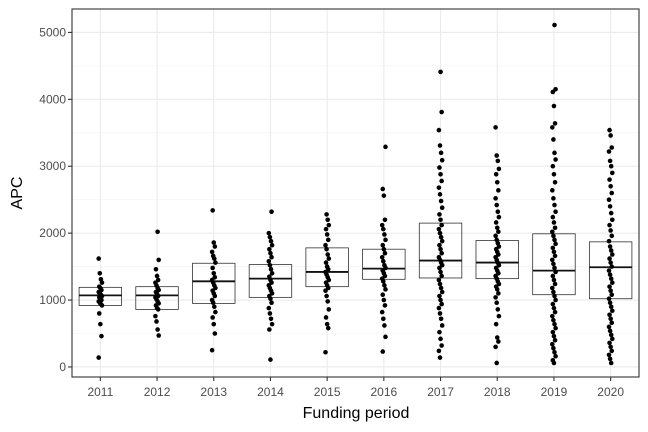  What do you see at coordinates (52, 32) in the screenshot?
I see `y-tick-label: 5000` at bounding box center [52, 32].